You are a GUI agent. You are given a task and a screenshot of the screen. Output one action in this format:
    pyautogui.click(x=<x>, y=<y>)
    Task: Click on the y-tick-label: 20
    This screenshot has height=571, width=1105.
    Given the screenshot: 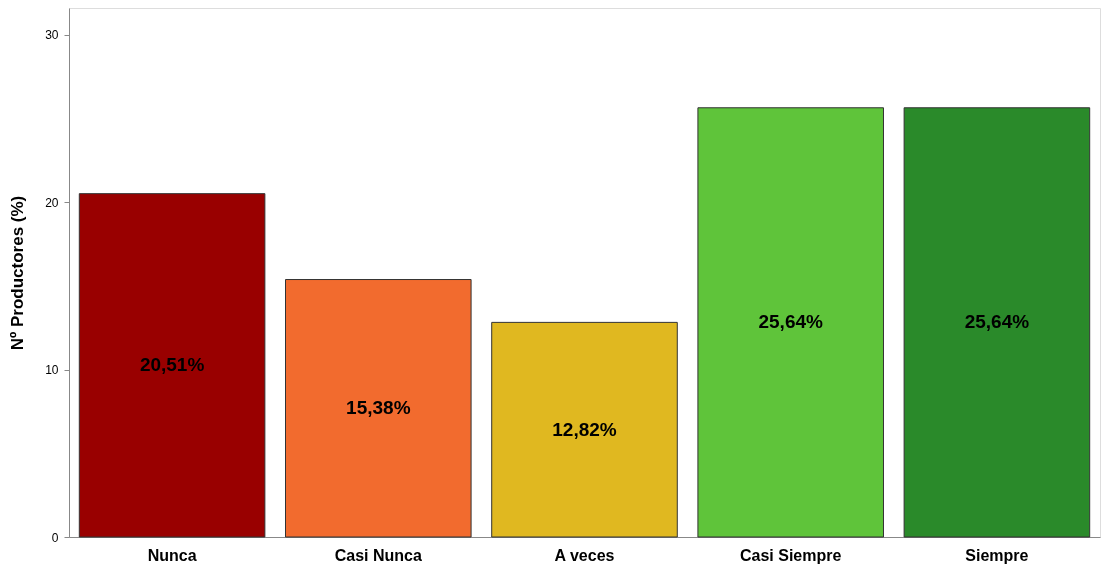 What is the action you would take?
    pyautogui.click(x=52, y=202)
    